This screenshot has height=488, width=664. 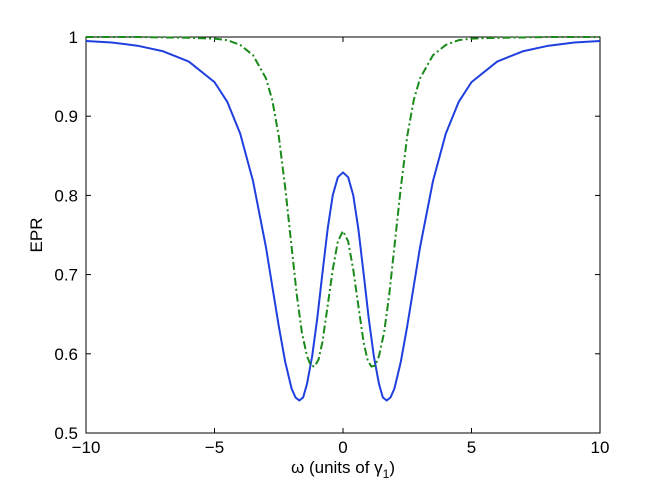 I want to click on x-tick-label: −5, so click(x=214, y=447).